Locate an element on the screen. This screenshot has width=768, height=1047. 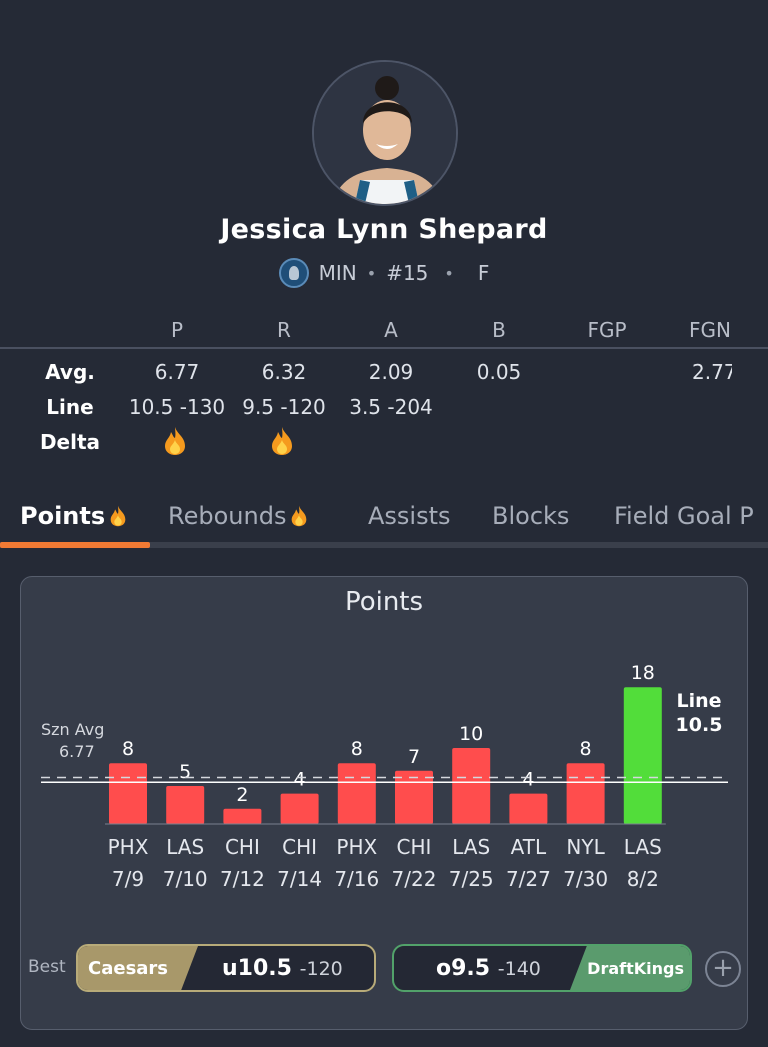
player-position: F is located at coordinates (483, 273).